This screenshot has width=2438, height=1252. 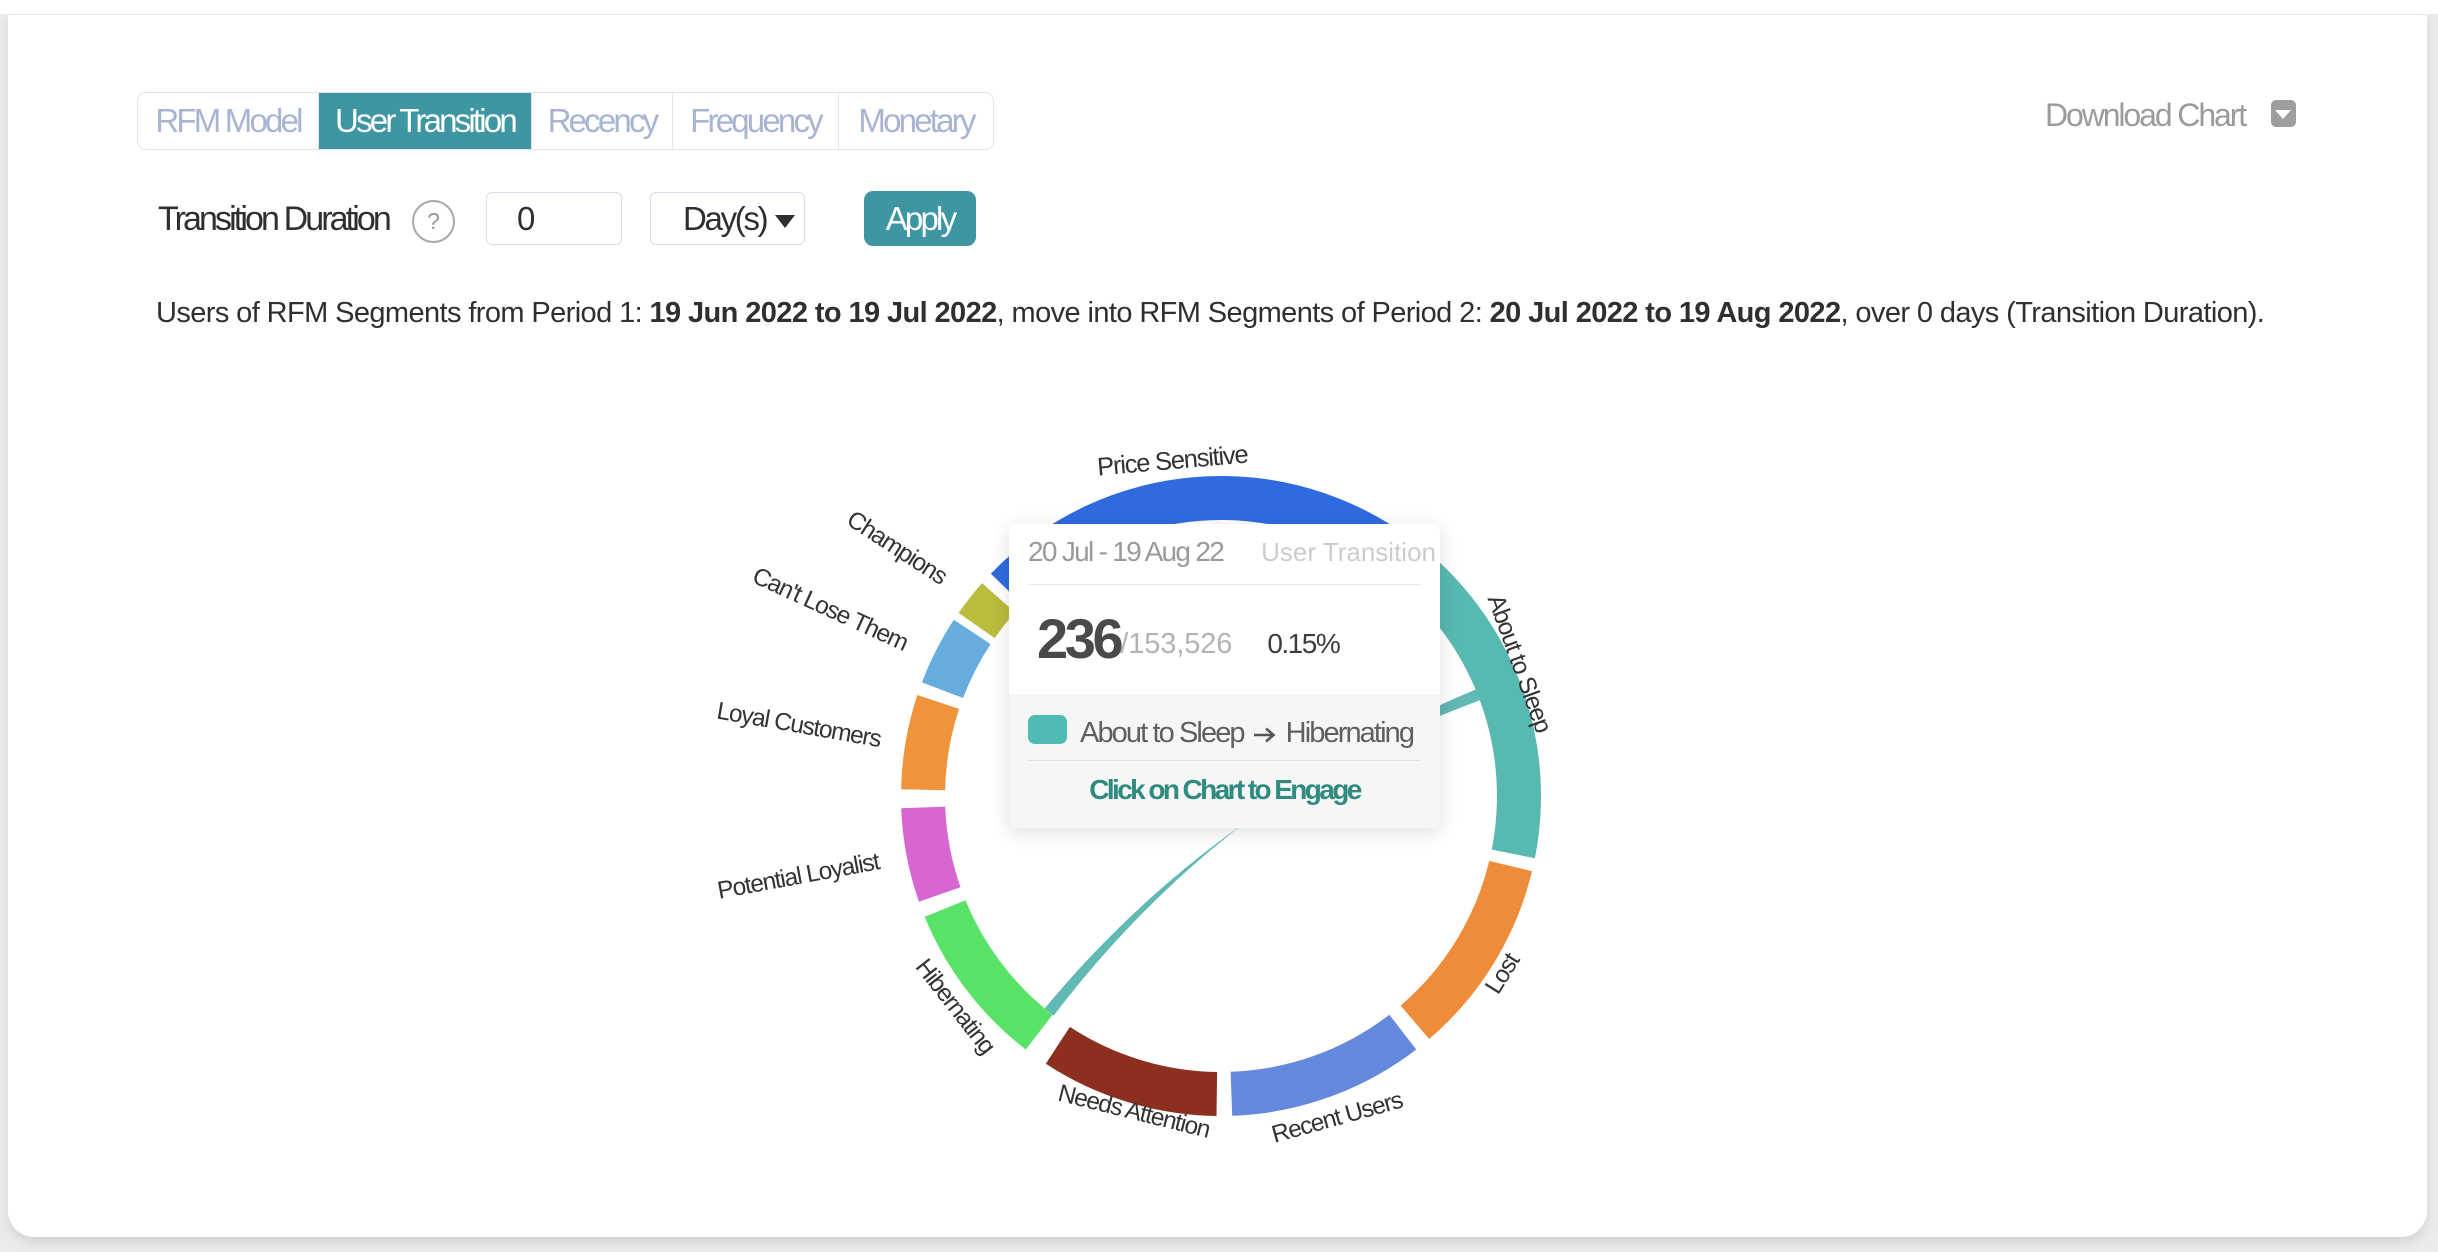 I want to click on svg-text: Loyal Customers, so click(x=799, y=726).